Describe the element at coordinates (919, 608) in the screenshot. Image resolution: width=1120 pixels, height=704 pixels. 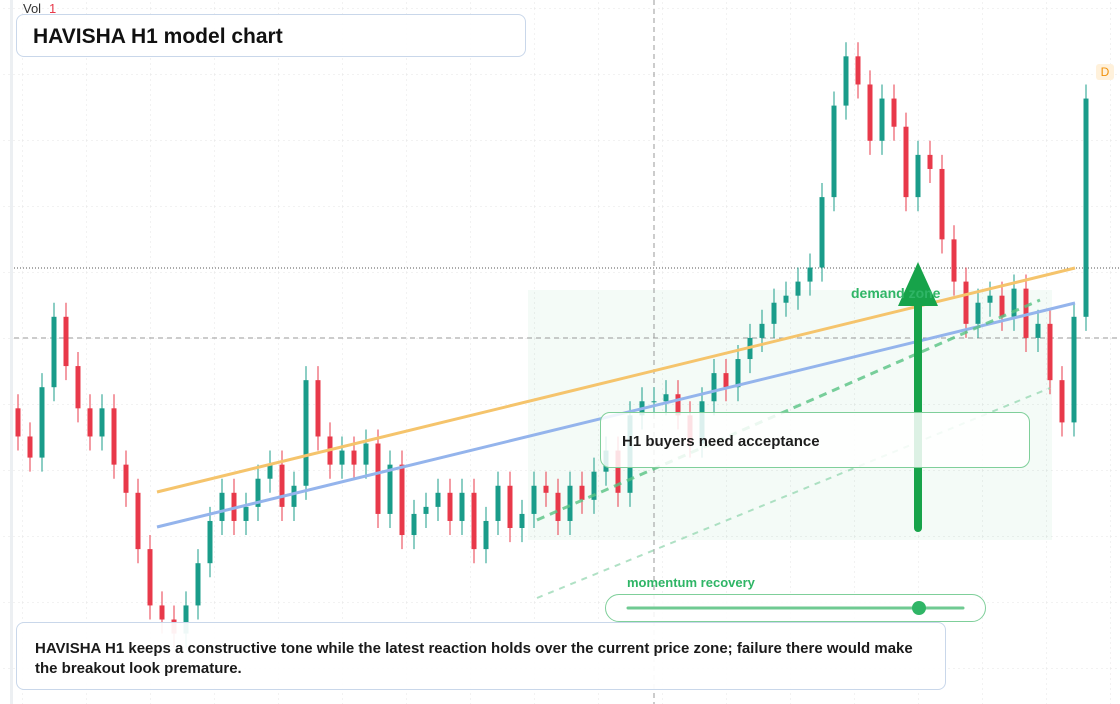
I see `slider-knob` at that location.